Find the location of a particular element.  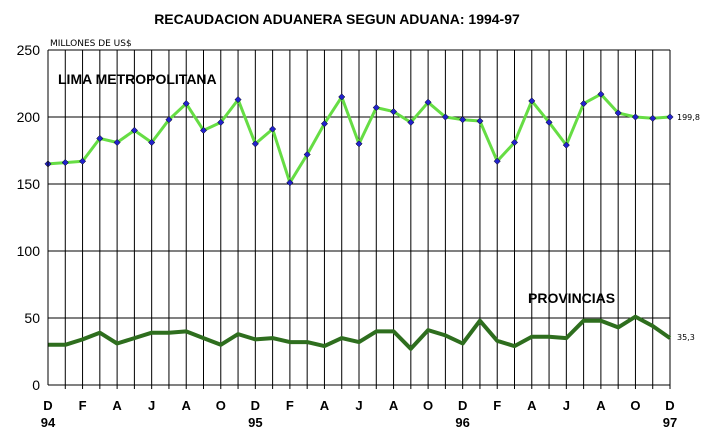

x-year-label: 94 is located at coordinates (48, 422).